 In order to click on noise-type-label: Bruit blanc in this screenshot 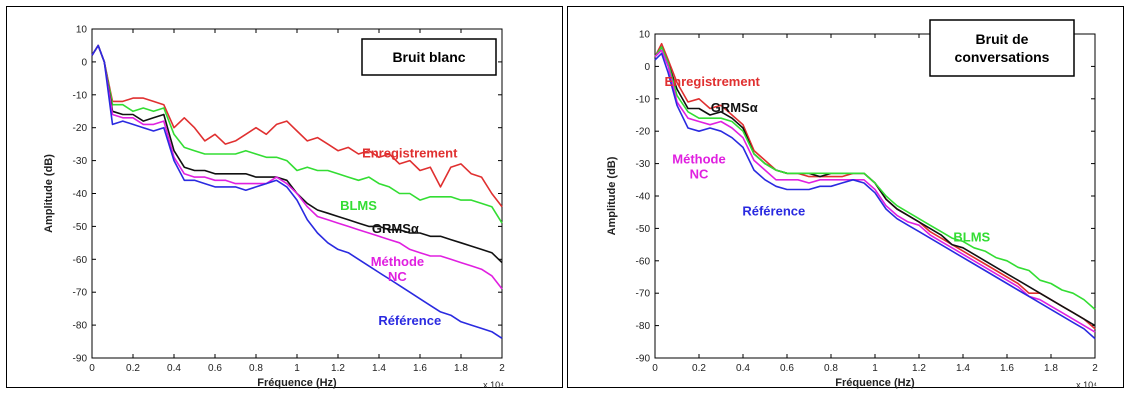, I will do `click(428, 57)`.